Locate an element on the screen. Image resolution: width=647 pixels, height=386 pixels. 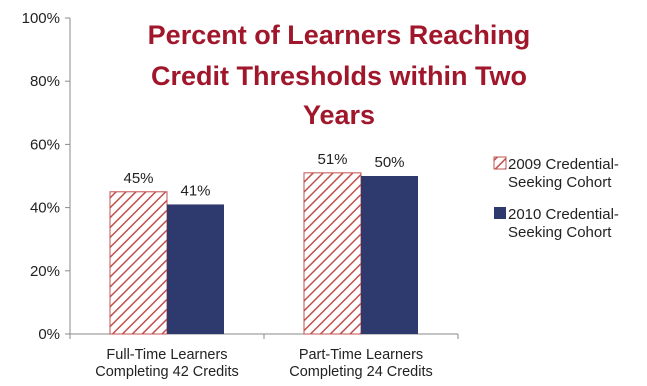
y-tick-label: 60% is located at coordinates (45, 144).